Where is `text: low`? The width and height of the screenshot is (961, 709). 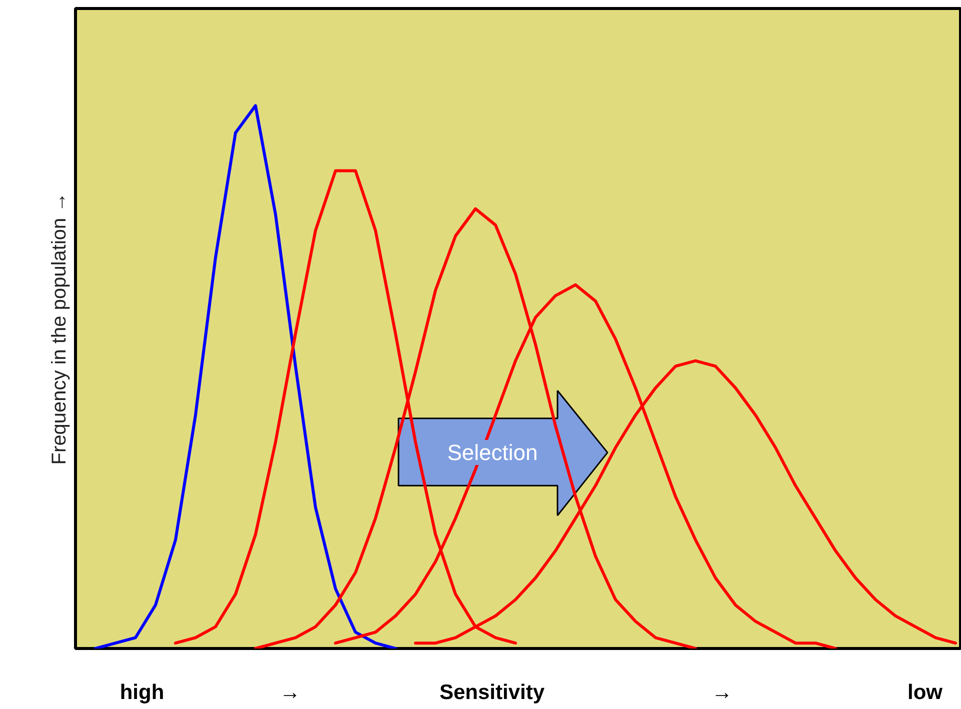 text: low is located at coordinates (925, 693).